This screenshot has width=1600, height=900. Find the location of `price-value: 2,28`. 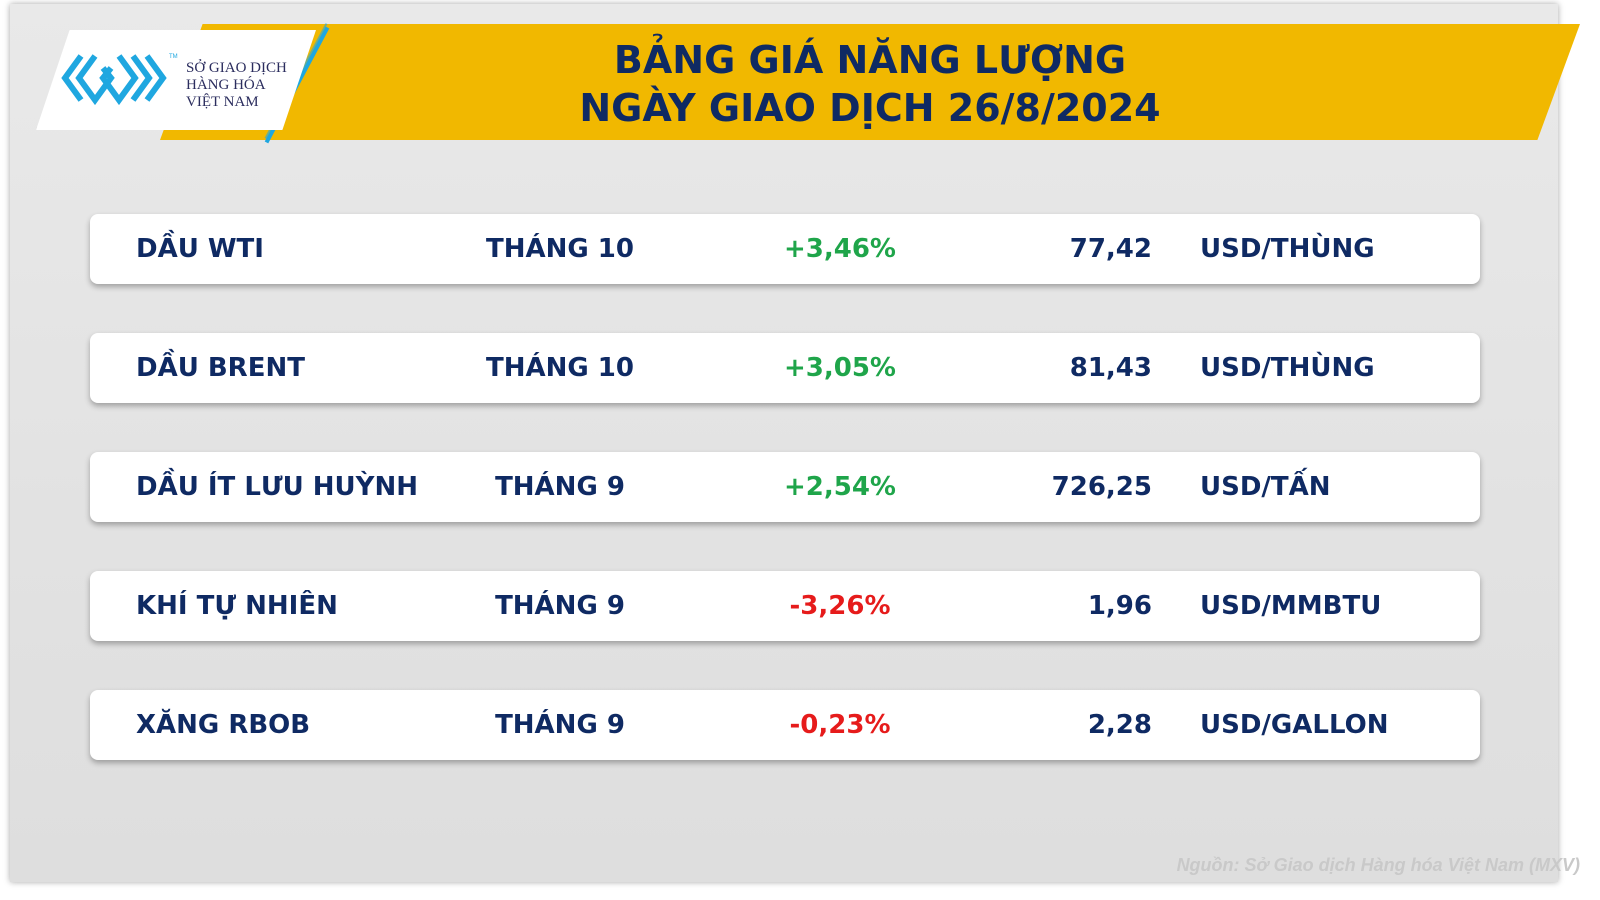

price-value: 2,28 is located at coordinates (1119, 725).